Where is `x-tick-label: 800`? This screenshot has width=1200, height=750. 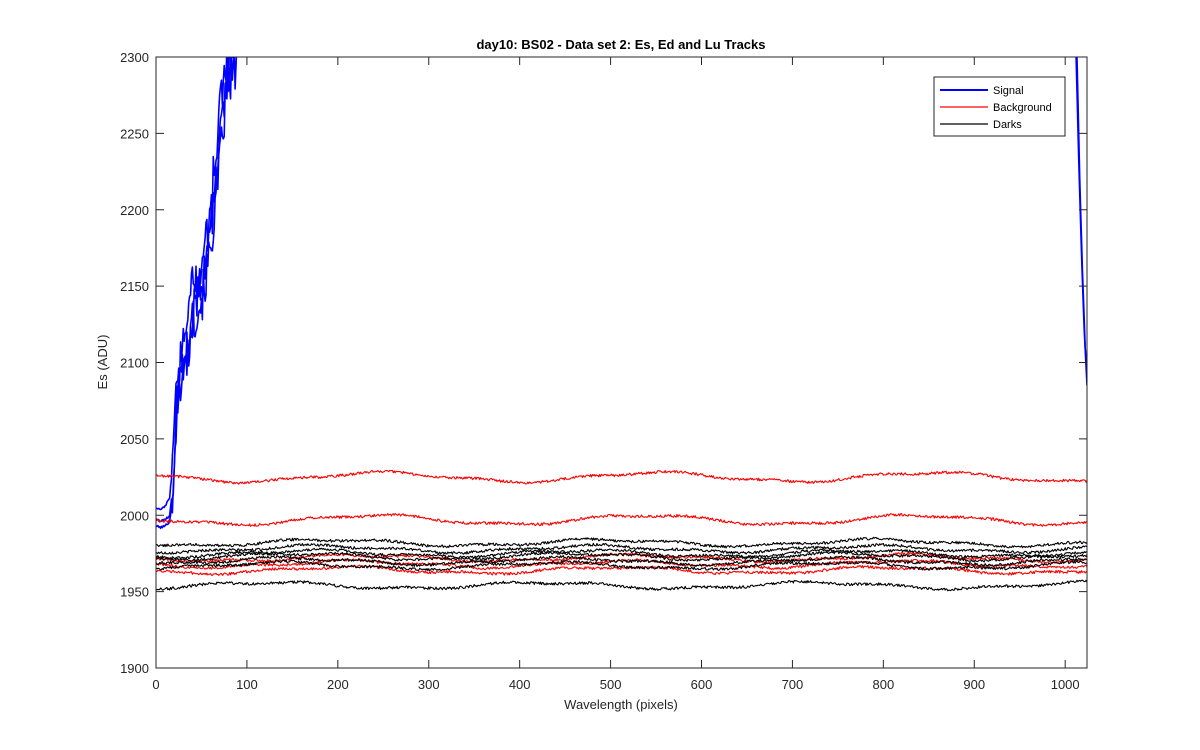
x-tick-label: 800 is located at coordinates (883, 684).